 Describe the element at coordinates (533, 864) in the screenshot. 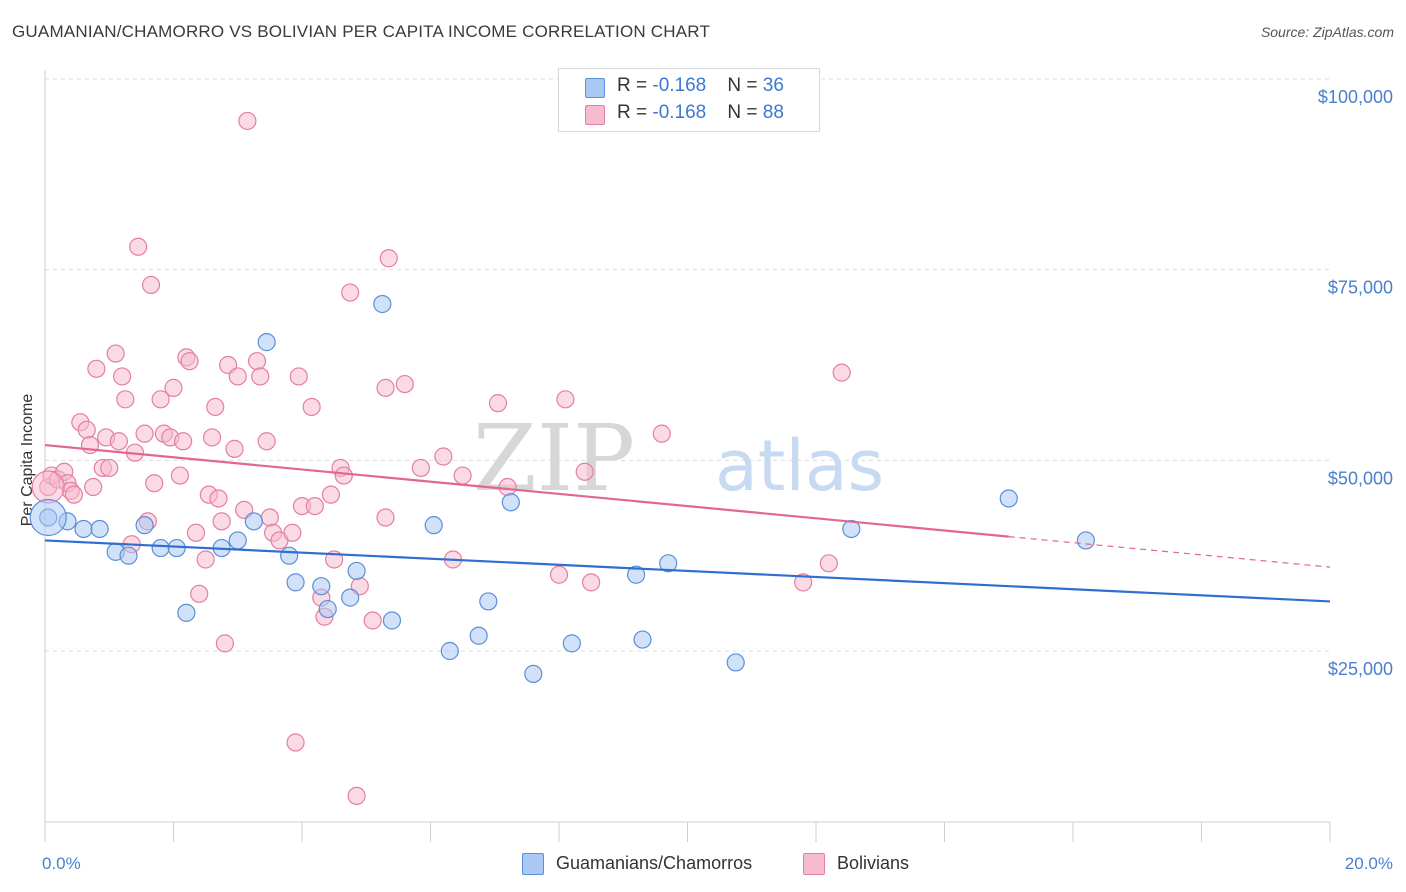

I see `bottom-legend-swatch-blue` at that location.